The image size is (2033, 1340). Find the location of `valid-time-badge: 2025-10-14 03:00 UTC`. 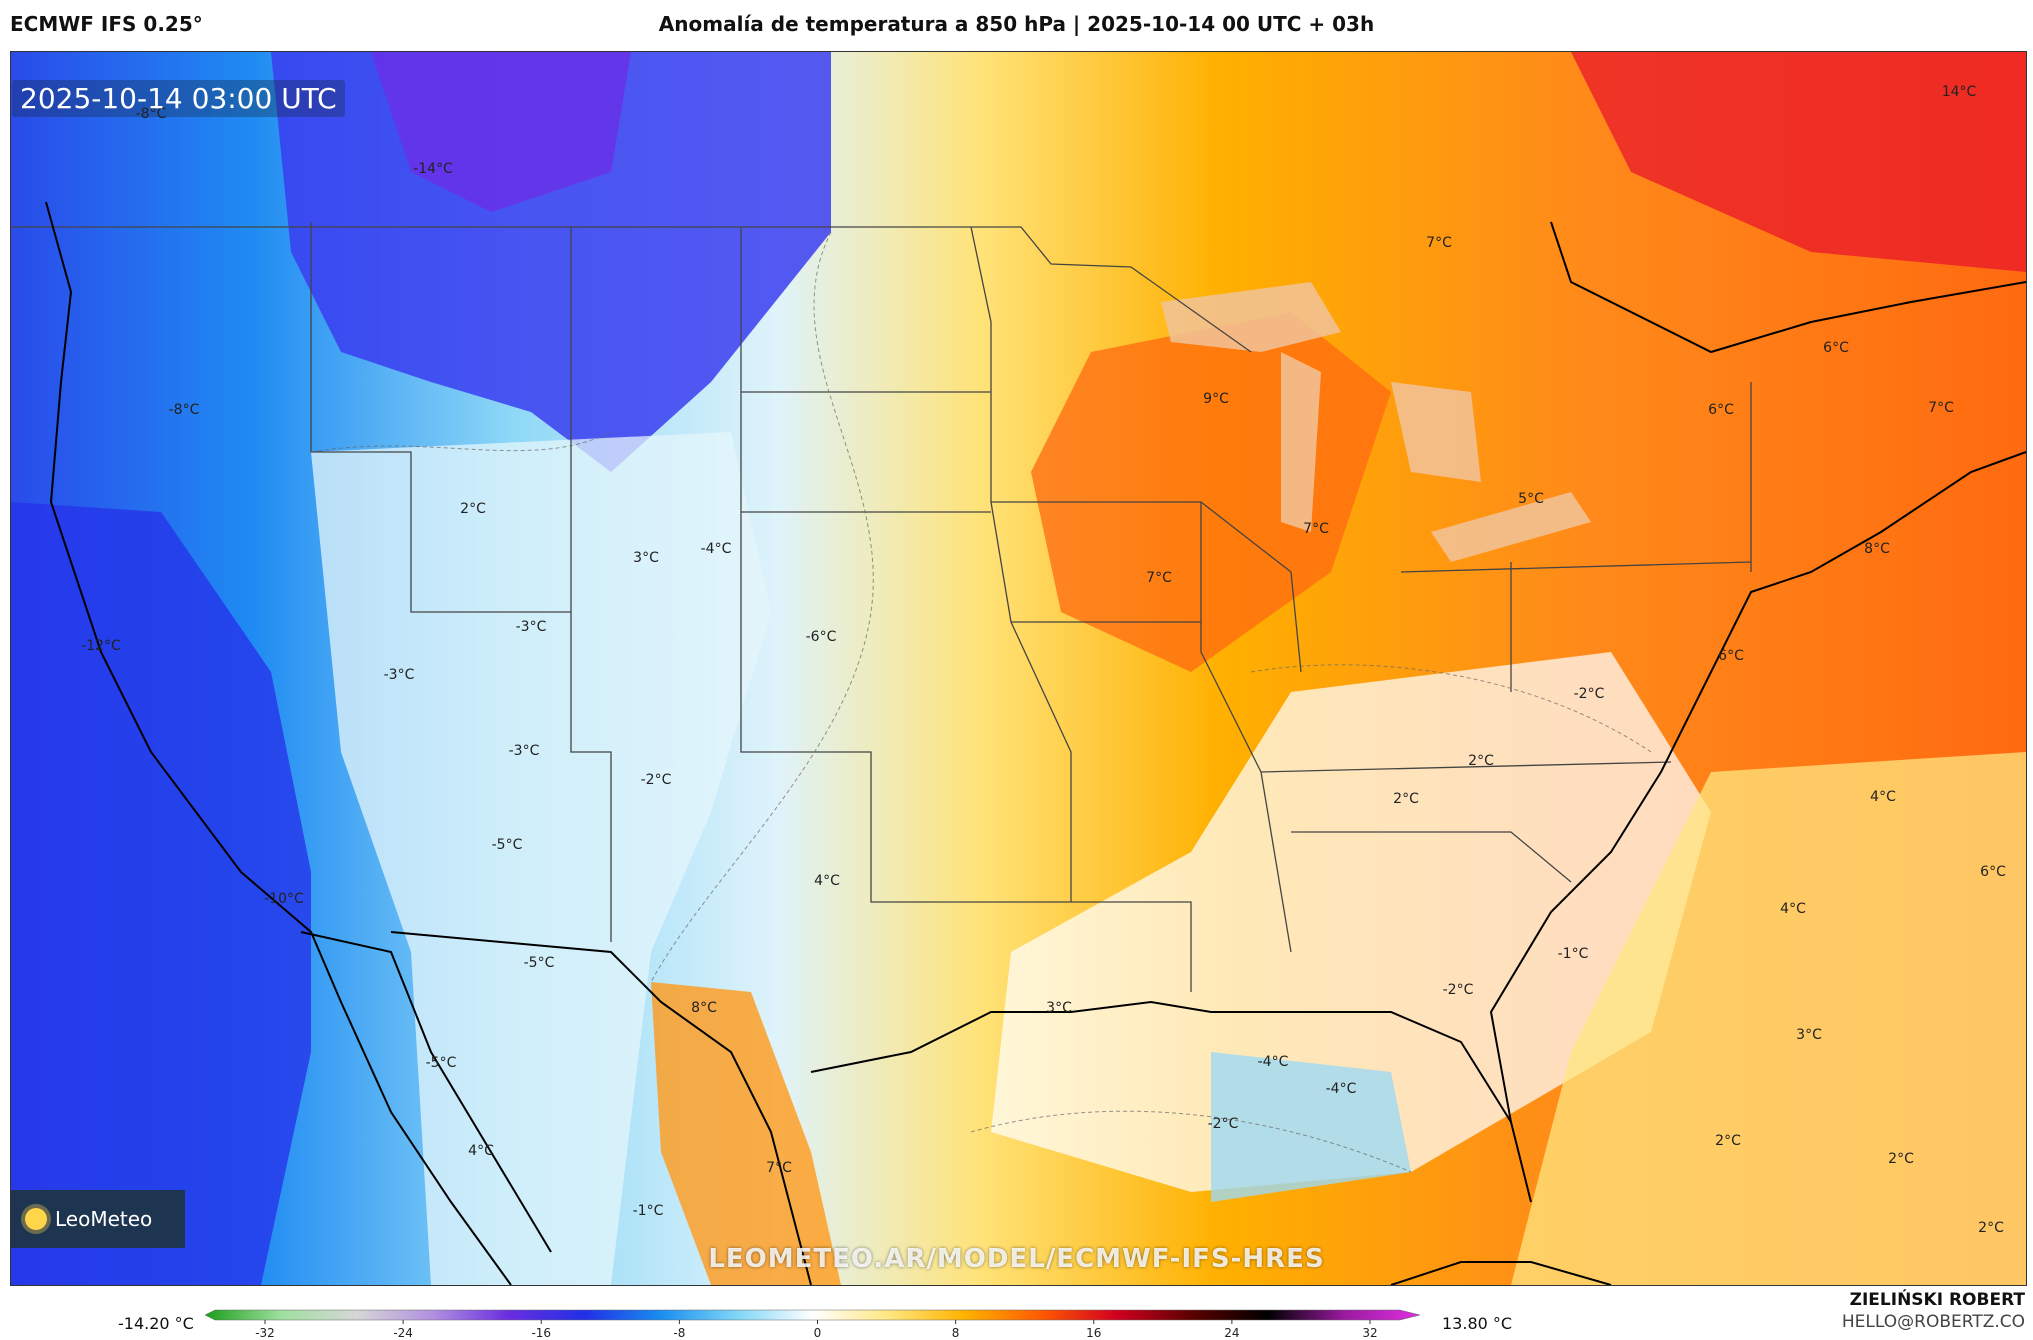

valid-time-badge: 2025-10-14 03:00 UTC is located at coordinates (178, 98).